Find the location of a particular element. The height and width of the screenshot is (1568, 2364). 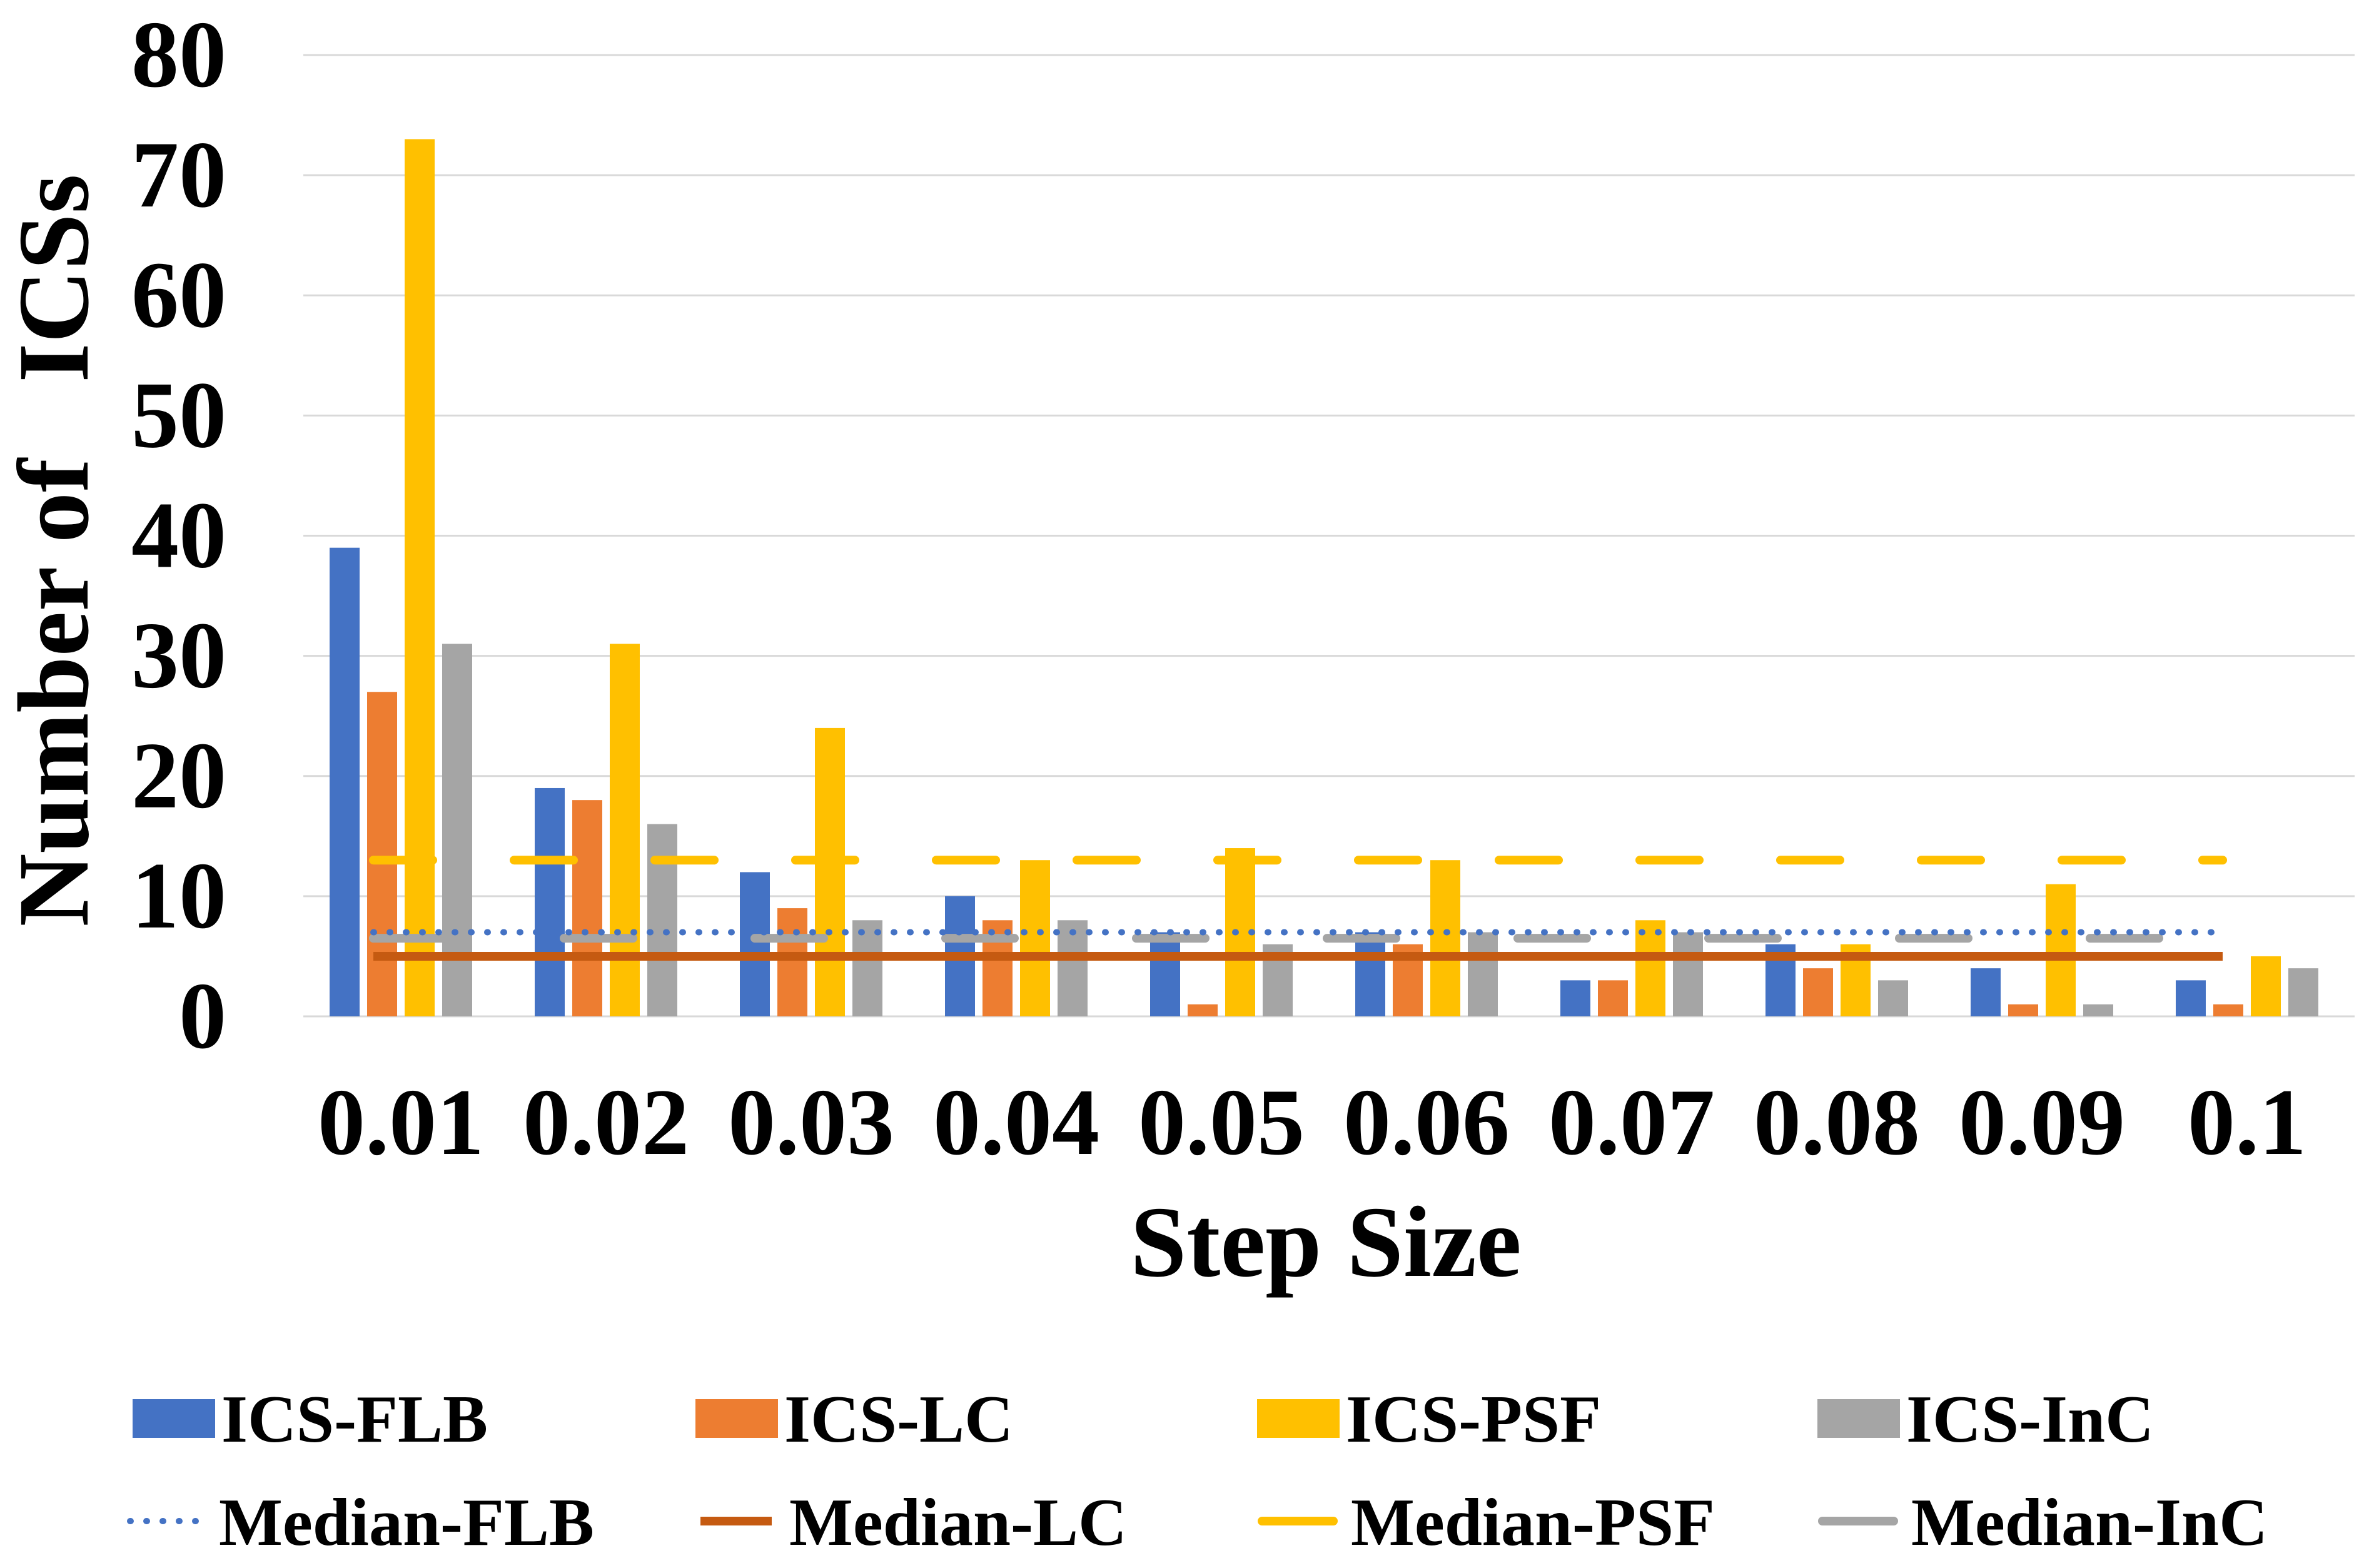

x-tick-label: 0.02 is located at coordinates (606, 1122).